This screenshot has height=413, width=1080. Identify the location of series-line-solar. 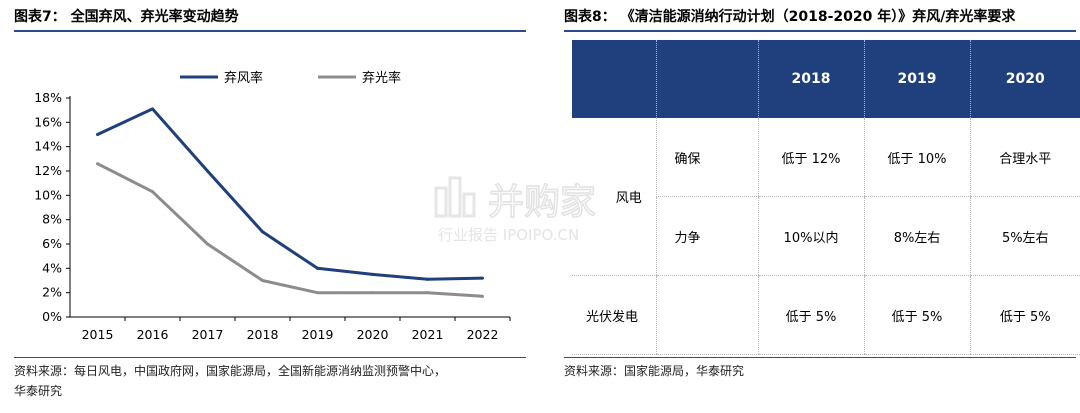
(289, 230).